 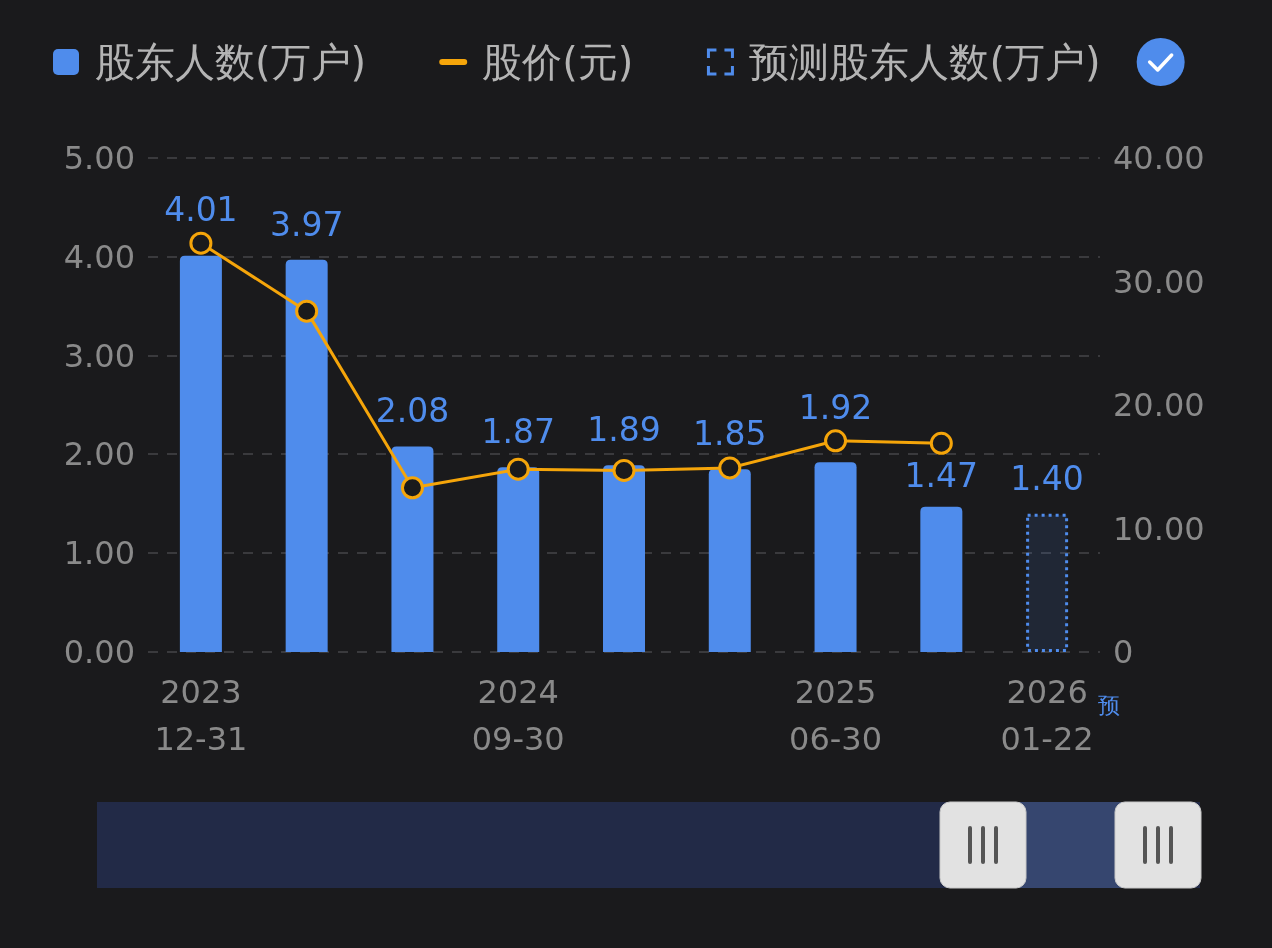 What do you see at coordinates (99, 652) in the screenshot?
I see `y-tick-label: 0.00` at bounding box center [99, 652].